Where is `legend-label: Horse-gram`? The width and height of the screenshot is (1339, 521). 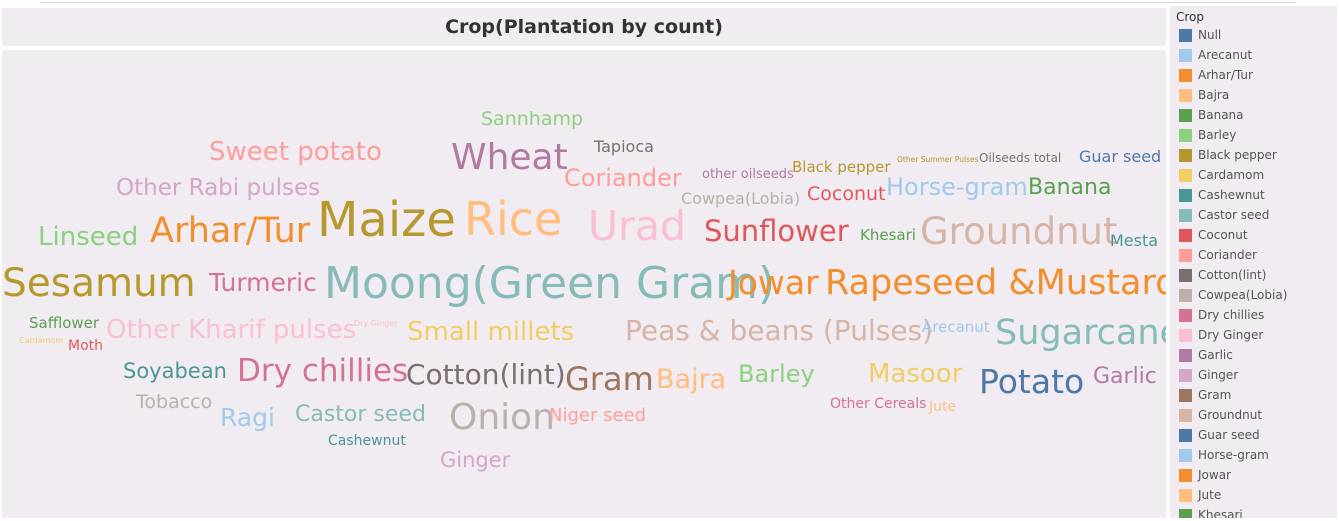
legend-label: Horse-gram is located at coordinates (1233, 455).